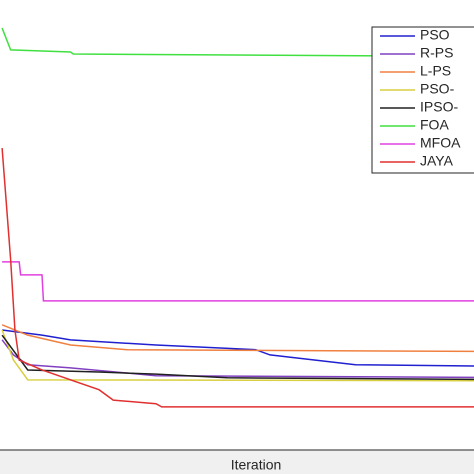 This screenshot has width=474, height=474. Describe the element at coordinates (434, 125) in the screenshot. I see `legend-label: FOA` at that location.